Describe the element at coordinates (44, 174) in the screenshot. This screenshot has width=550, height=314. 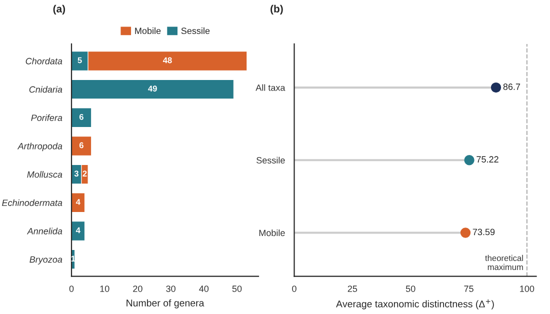
I see `y-tick-label: Mollusca` at that location.